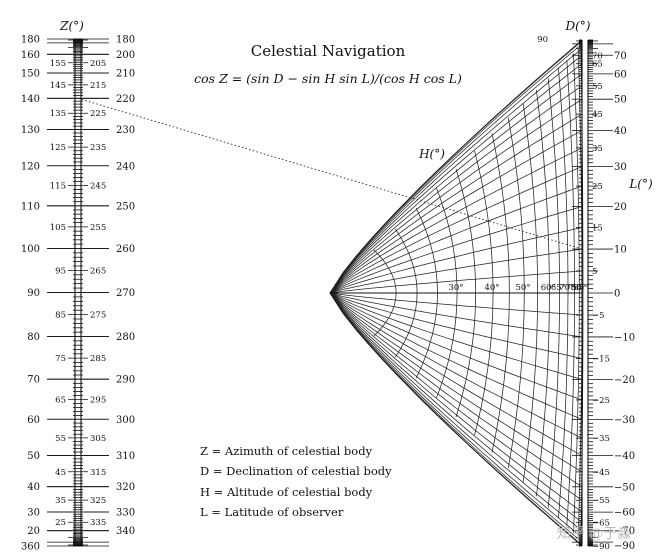  What do you see at coordinates (620, 56) in the screenshot?
I see `l-label: 70` at bounding box center [620, 56].